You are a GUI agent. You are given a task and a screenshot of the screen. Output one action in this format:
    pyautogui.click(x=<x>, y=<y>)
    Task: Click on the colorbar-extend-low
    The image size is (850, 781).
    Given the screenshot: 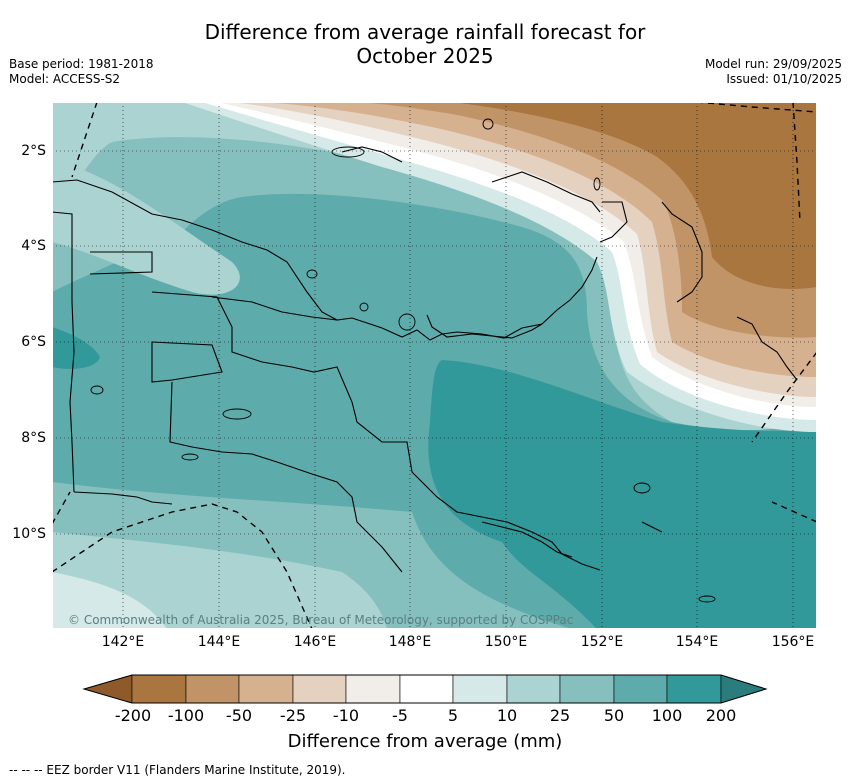 What is the action you would take?
    pyautogui.click(x=107, y=689)
    